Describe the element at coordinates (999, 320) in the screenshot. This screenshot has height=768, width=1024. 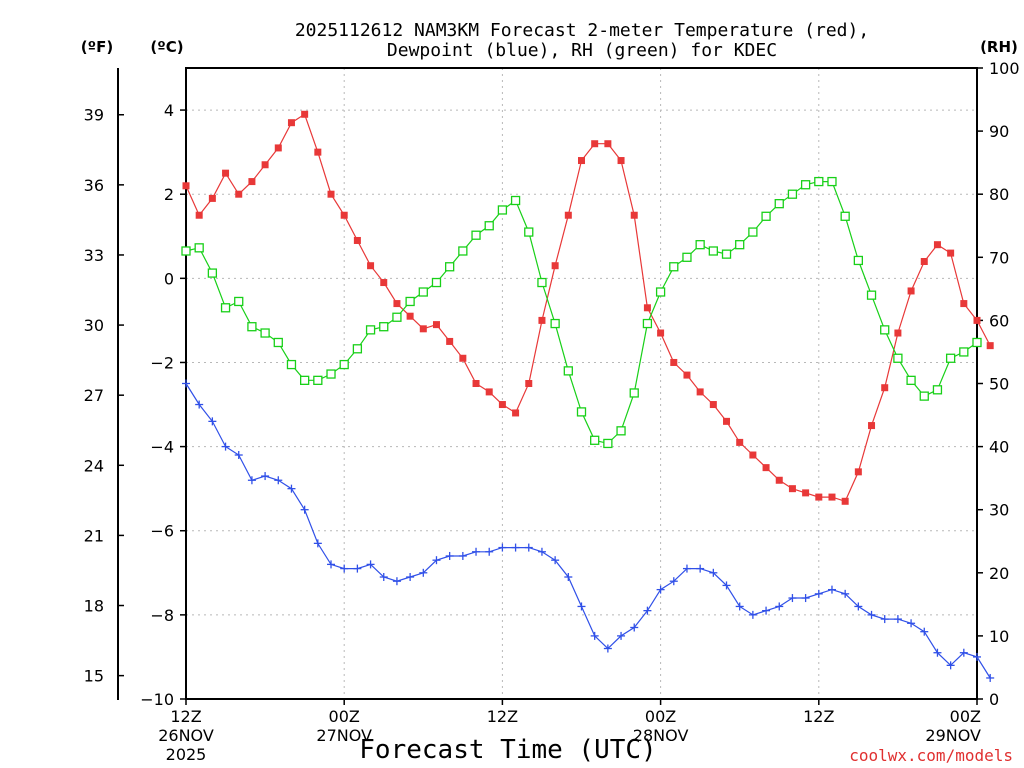
I see `rh-tick-label: 60` at that location.